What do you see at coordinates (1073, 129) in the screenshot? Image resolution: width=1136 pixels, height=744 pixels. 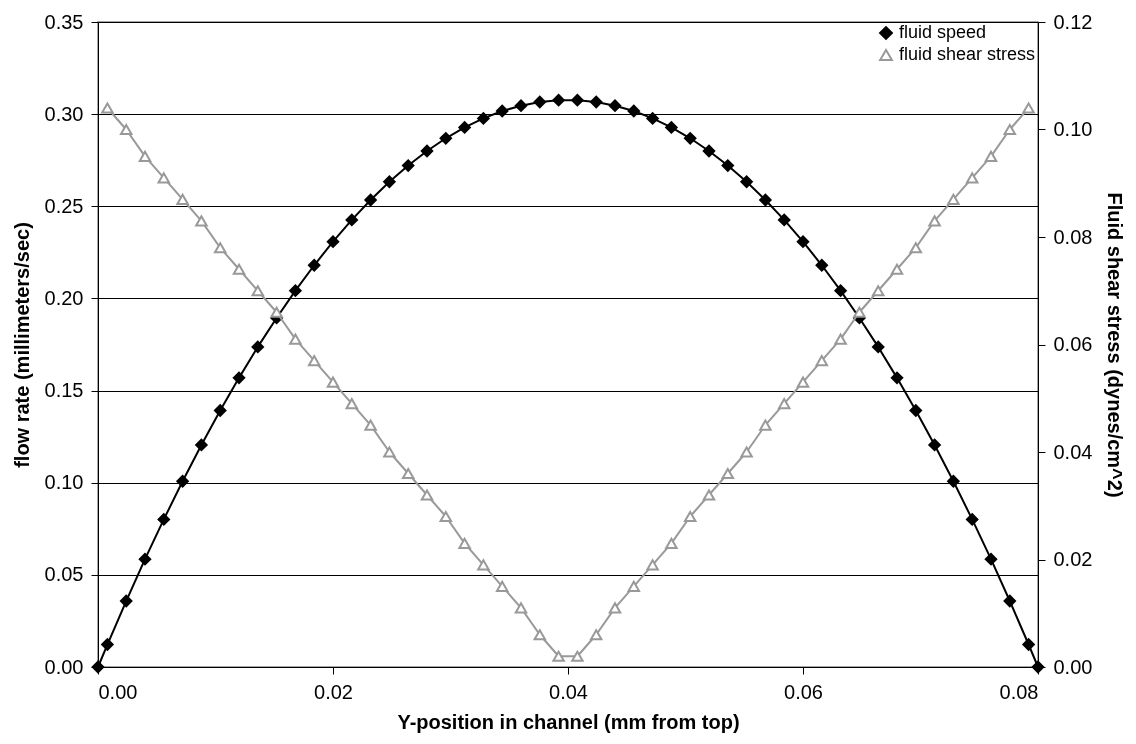 I see `y2-tick-label: 0.10` at bounding box center [1073, 129].